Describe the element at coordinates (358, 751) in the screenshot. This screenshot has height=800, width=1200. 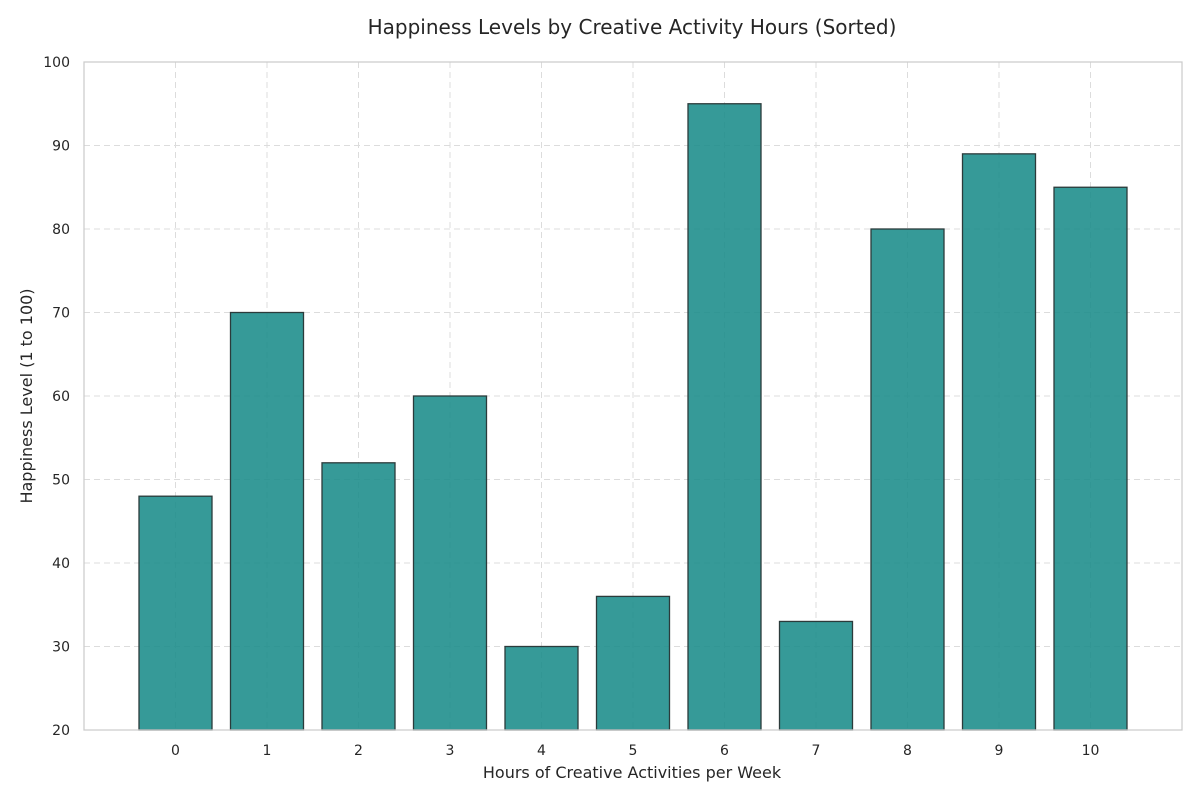
I see `x-tick-label: 2` at that location.